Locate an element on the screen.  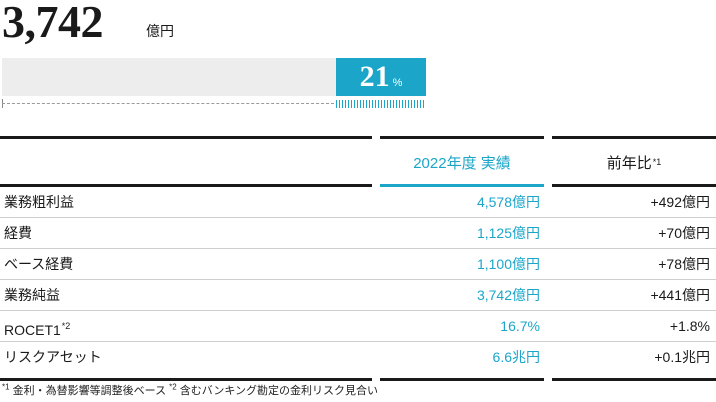
footnote-2-mark: *2 is located at coordinates (173, 387).